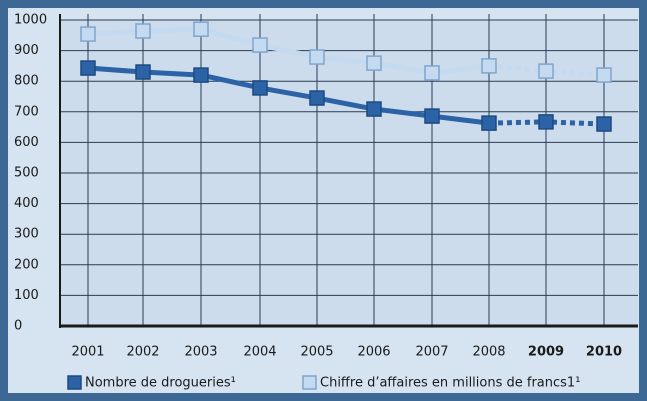 The height and width of the screenshot is (401, 647). Describe the element at coordinates (373, 352) in the screenshot. I see `x-tick-label: 2006` at that location.